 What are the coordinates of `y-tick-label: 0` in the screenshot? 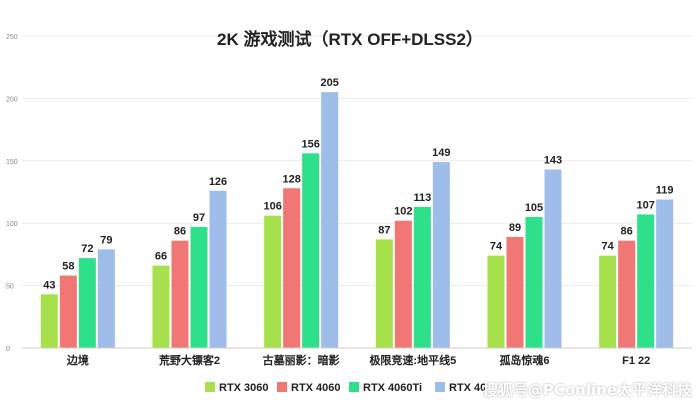 It's located at (8, 349).